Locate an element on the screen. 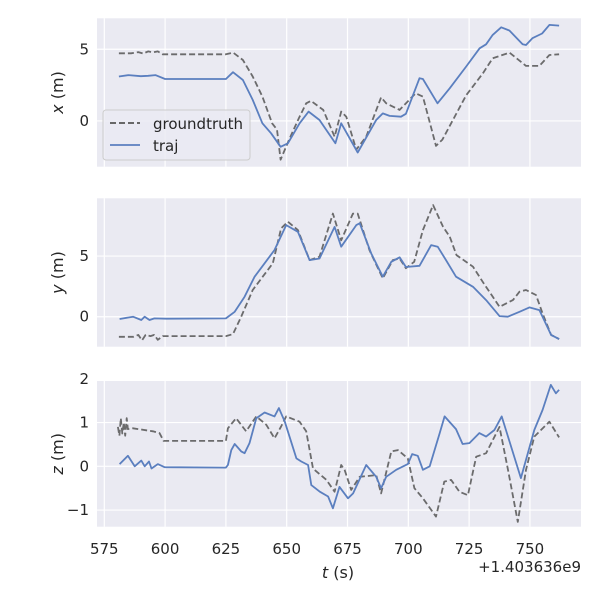 This screenshot has height=604, width=600. series-traj-line is located at coordinates (339, 281).